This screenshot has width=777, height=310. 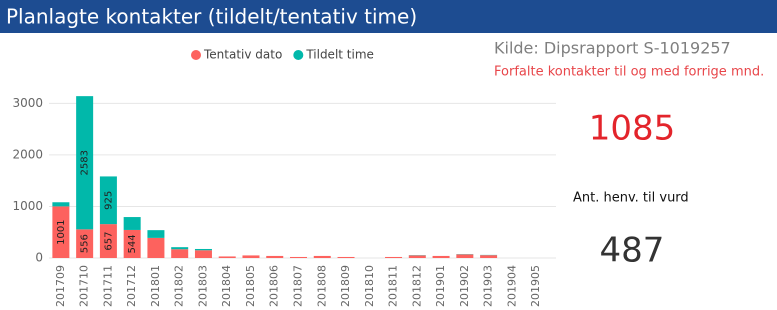 What do you see at coordinates (632, 129) in the screenshot?
I see `kpi-value: 1085` at bounding box center [632, 129].